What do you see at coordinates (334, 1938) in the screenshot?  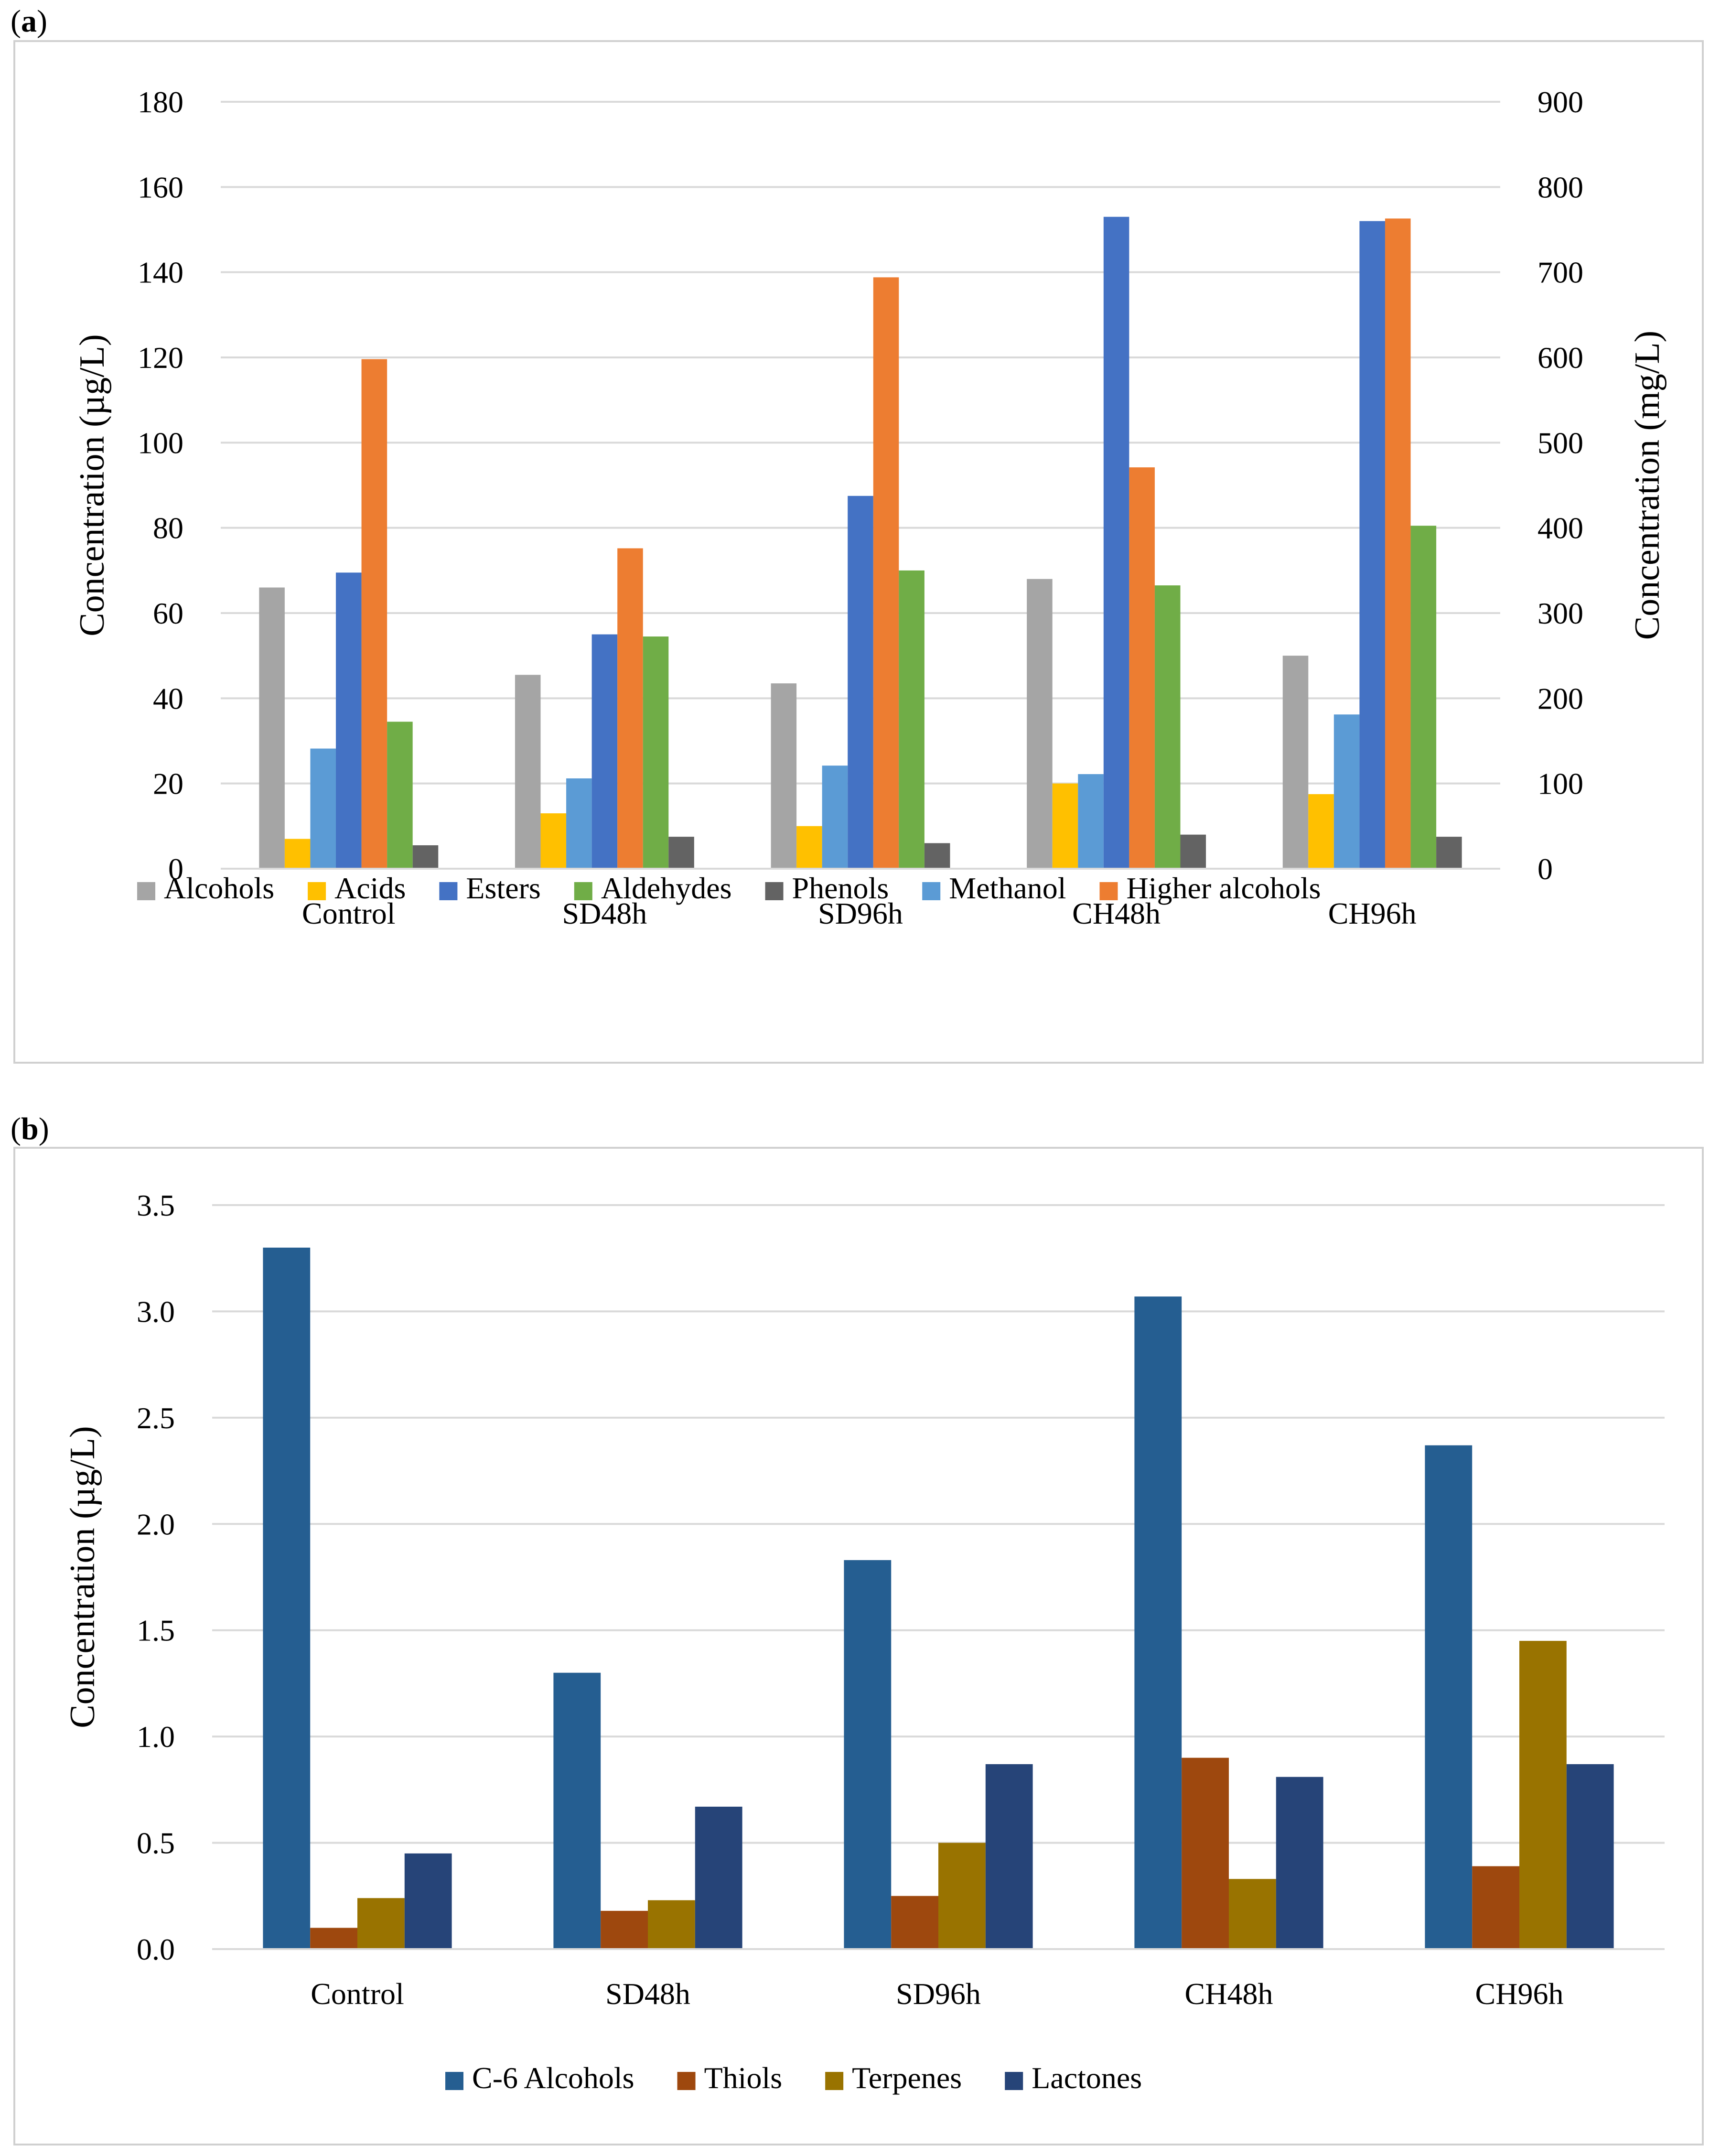 I see `bar-thiols-control` at bounding box center [334, 1938].